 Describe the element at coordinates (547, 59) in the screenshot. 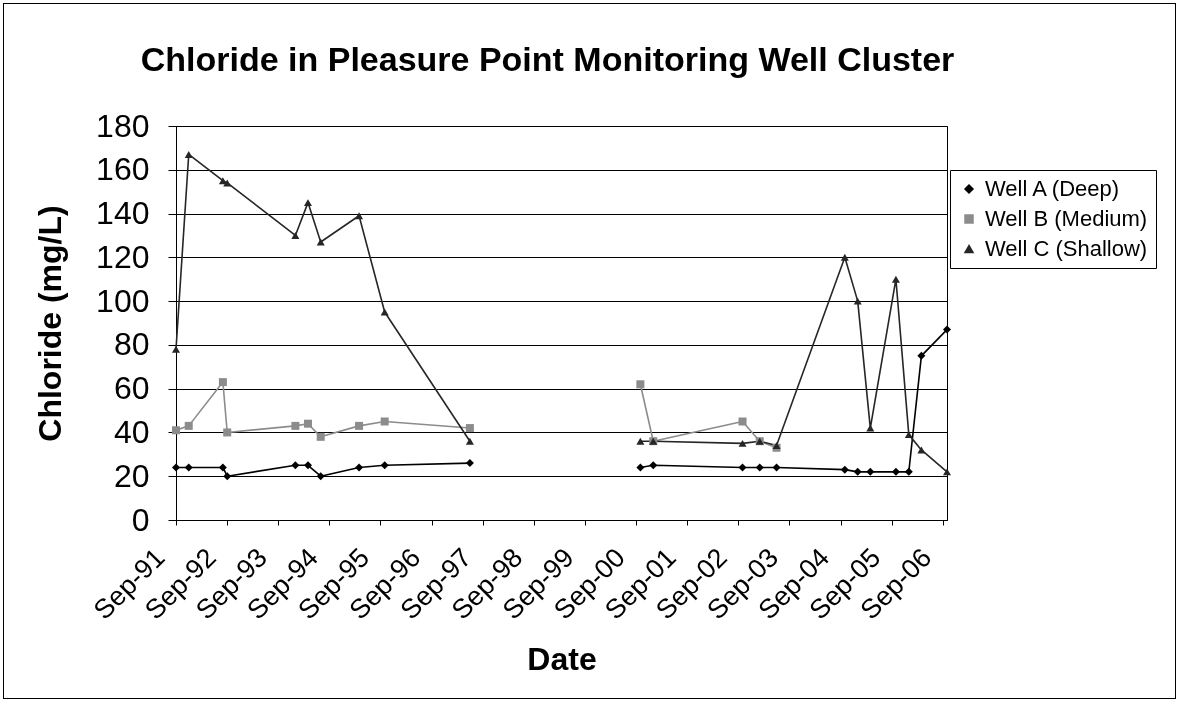

I see `chart-title: Chloride in Pleasure Point Monitoring Well Cluster` at that location.